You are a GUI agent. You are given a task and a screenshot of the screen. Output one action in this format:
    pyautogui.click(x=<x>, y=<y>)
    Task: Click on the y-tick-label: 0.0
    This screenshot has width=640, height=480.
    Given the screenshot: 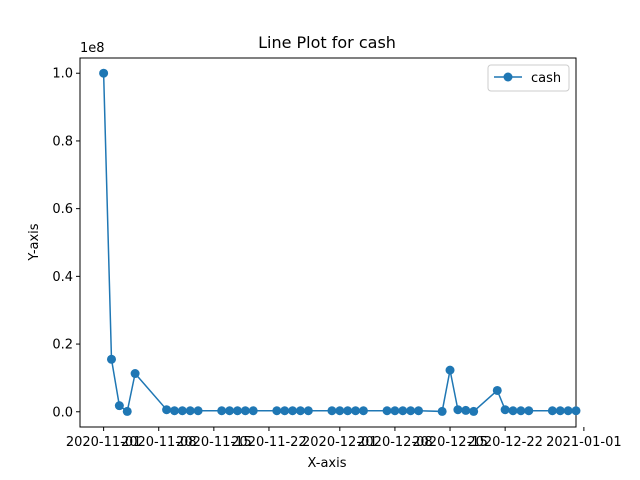 What is the action you would take?
    pyautogui.click(x=62, y=412)
    